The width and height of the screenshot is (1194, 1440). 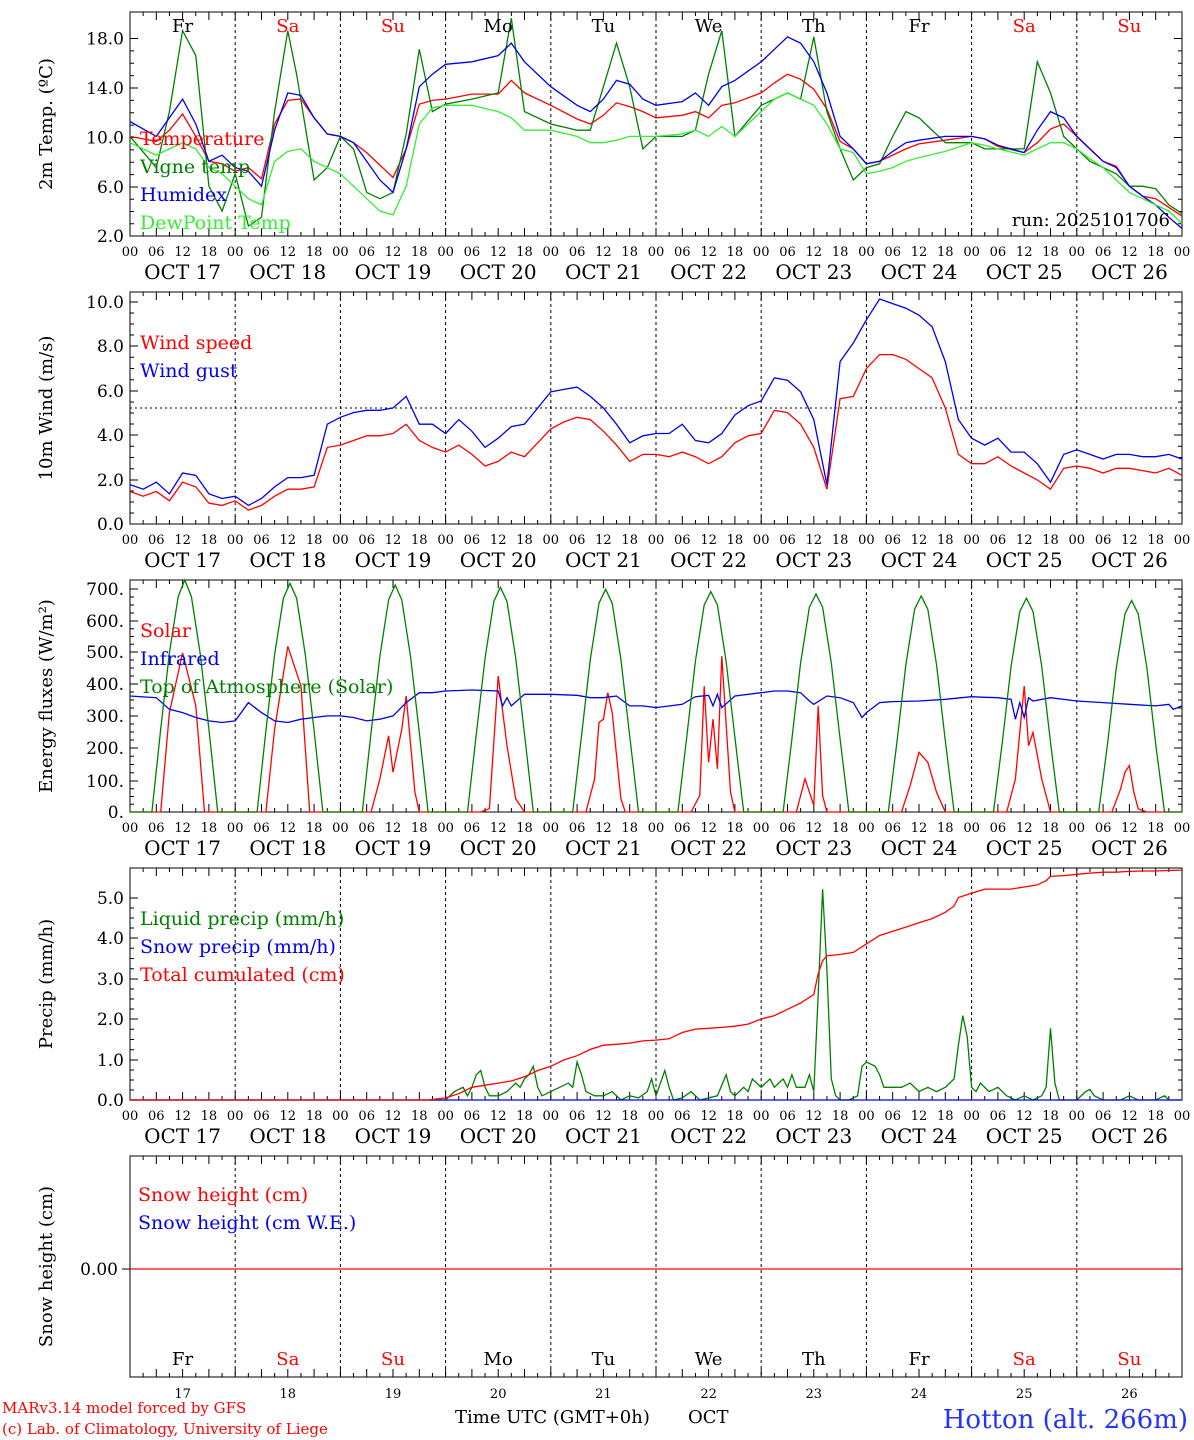 I want to click on legend-entry: Wind gust, so click(x=189, y=371).